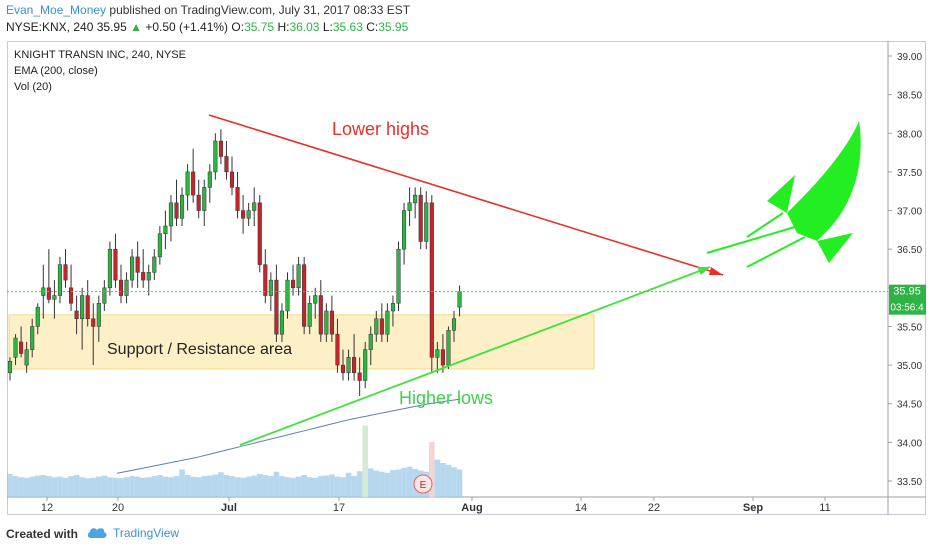 The height and width of the screenshot is (550, 932). What do you see at coordinates (423, 484) in the screenshot?
I see `earnings-marker: E` at bounding box center [423, 484].